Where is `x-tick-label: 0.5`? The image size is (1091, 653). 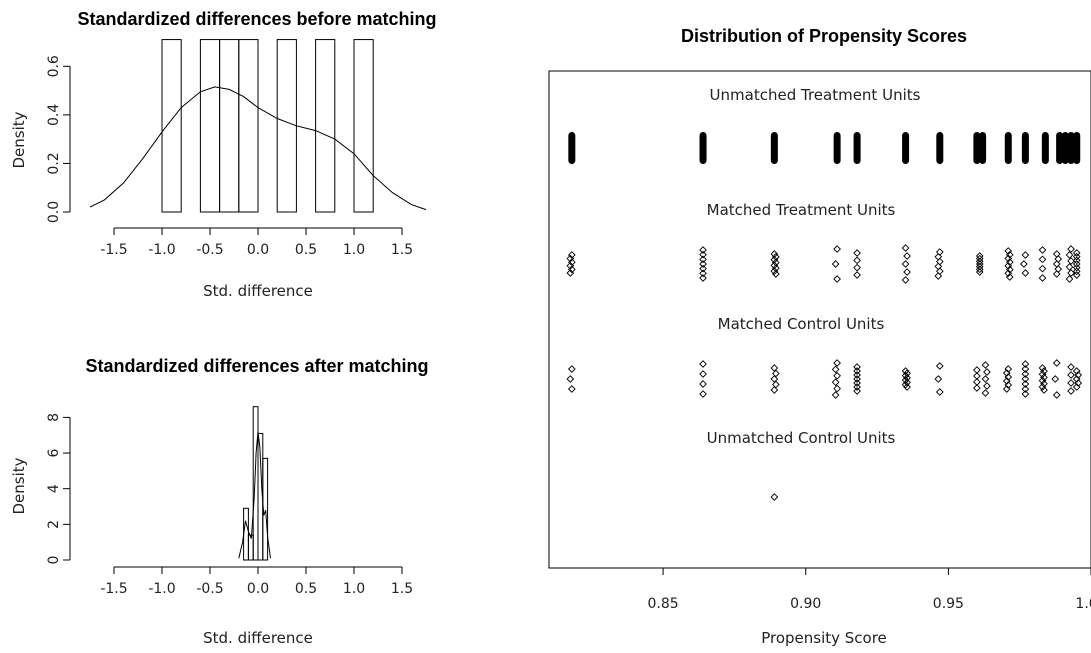
x-tick-label: 0.5 is located at coordinates (306, 589).